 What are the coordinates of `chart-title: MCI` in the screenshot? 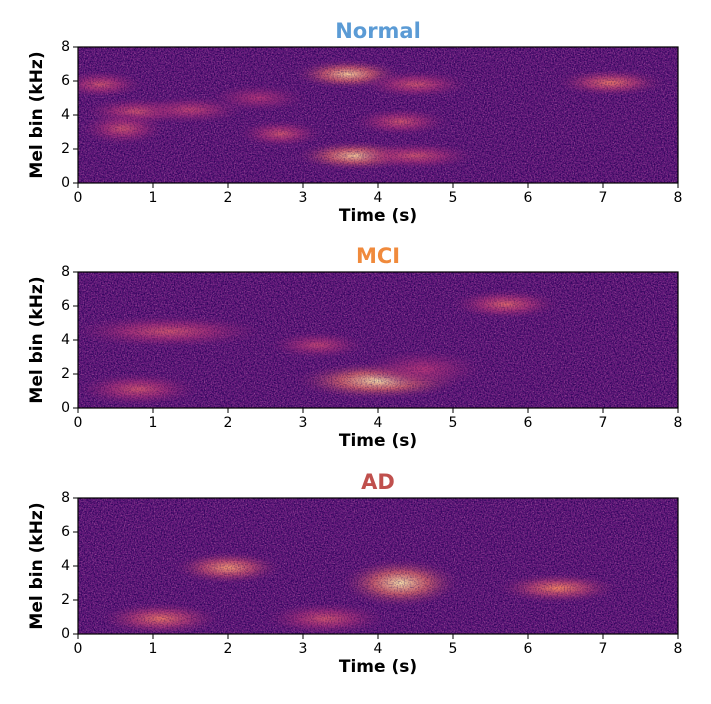 It's located at (378, 256).